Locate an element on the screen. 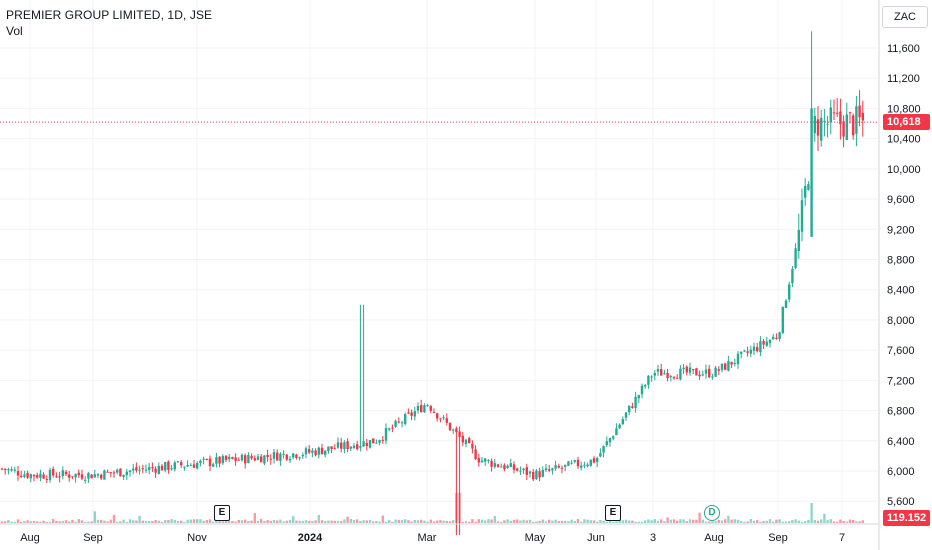 This screenshot has height=550, width=932. dividend-marker: D is located at coordinates (712, 513).